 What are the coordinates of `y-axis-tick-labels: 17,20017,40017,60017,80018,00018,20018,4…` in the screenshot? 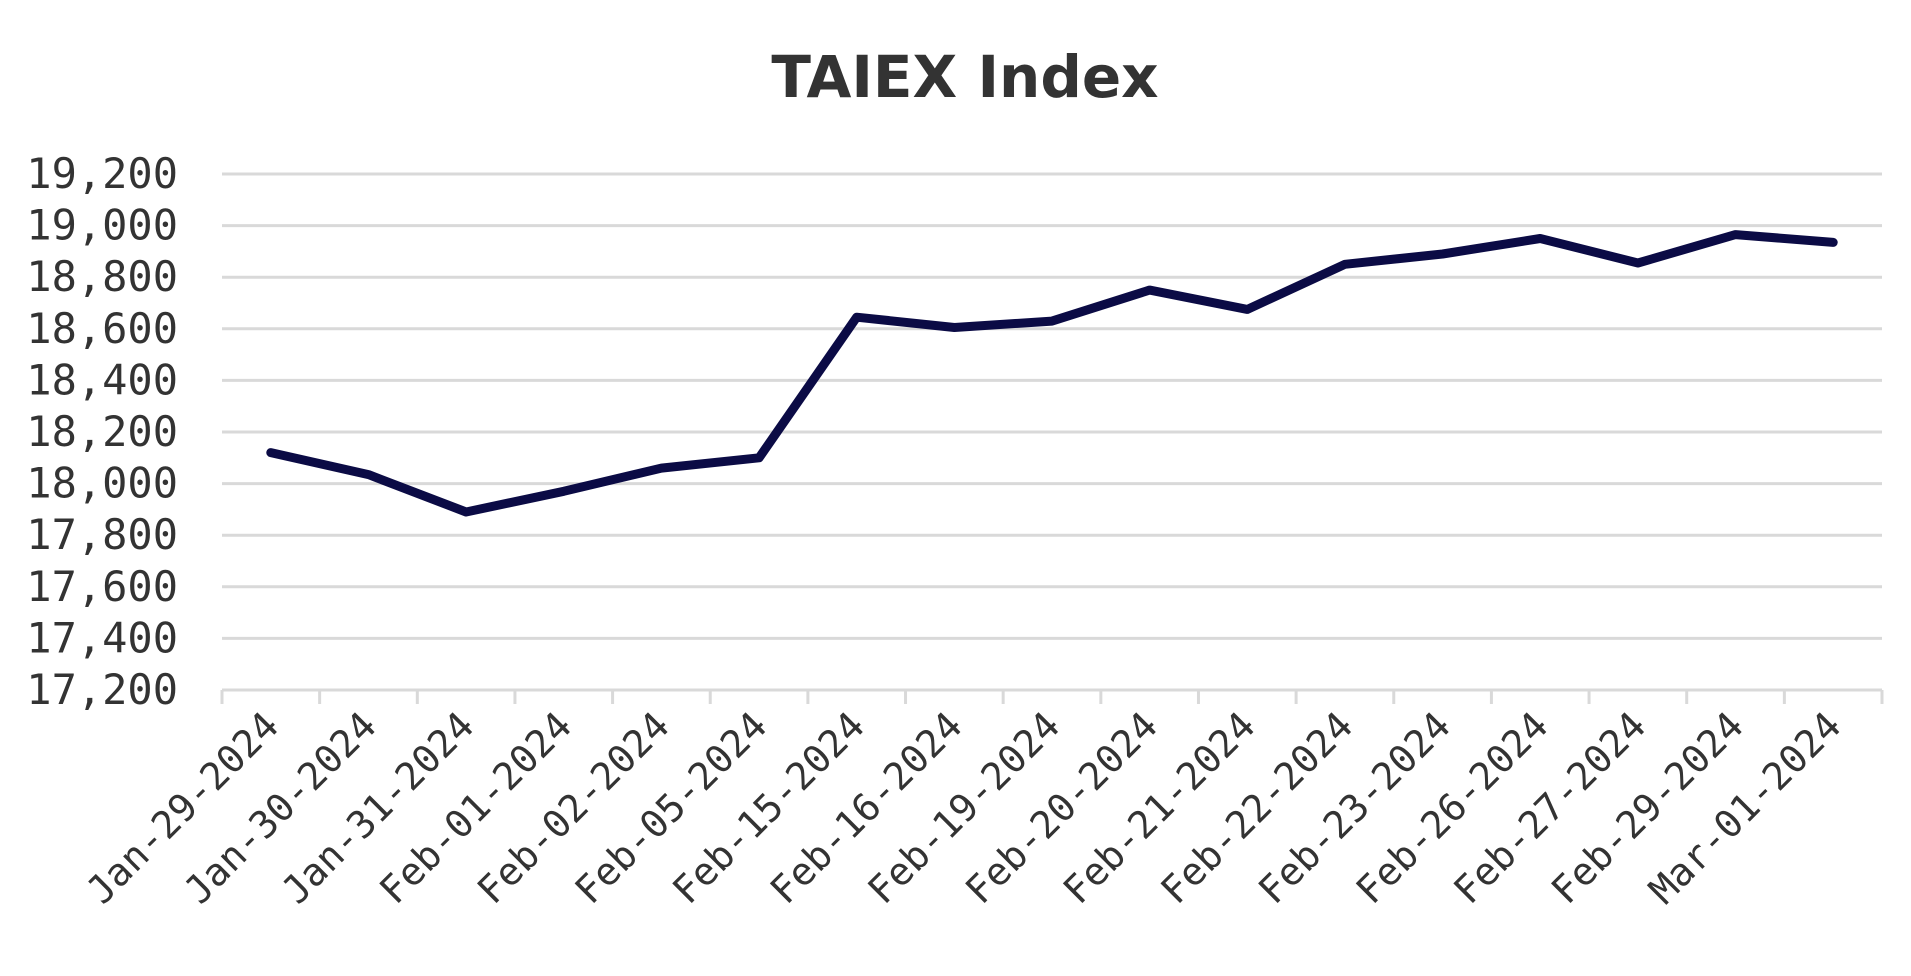 It's located at (102, 431).